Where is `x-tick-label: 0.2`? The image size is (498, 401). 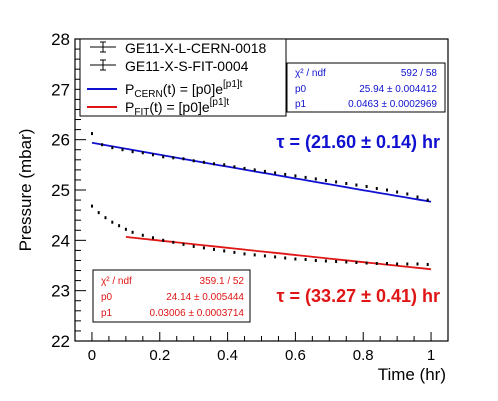
x-tick-label: 0.2 is located at coordinates (159, 355).